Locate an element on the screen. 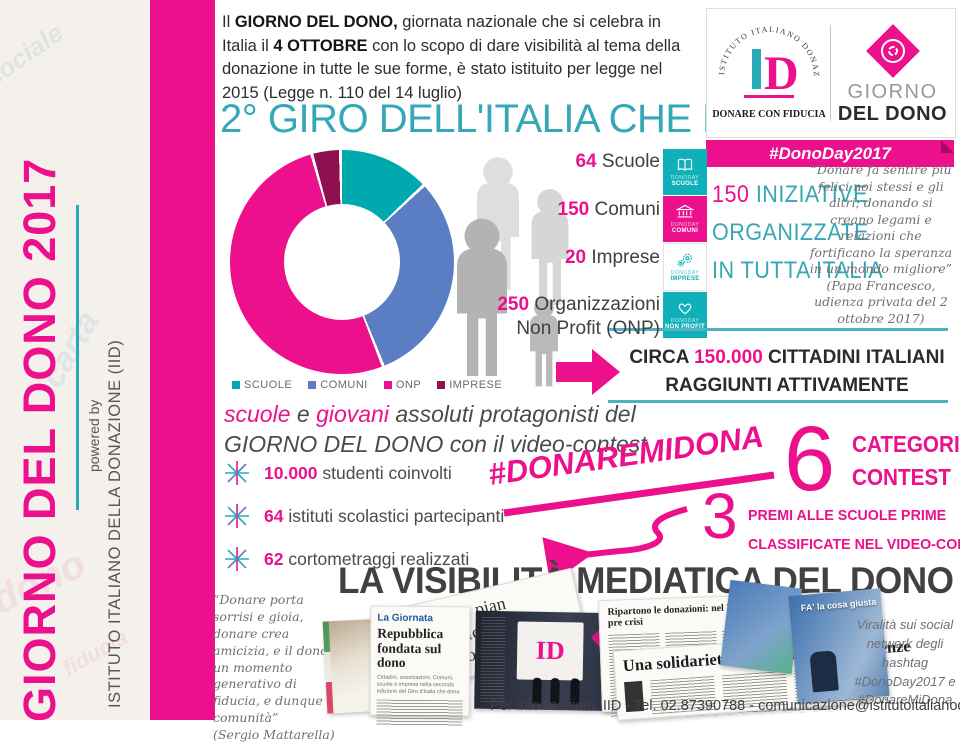 The image size is (960, 744). arrow-right-icon is located at coordinates (588, 372).